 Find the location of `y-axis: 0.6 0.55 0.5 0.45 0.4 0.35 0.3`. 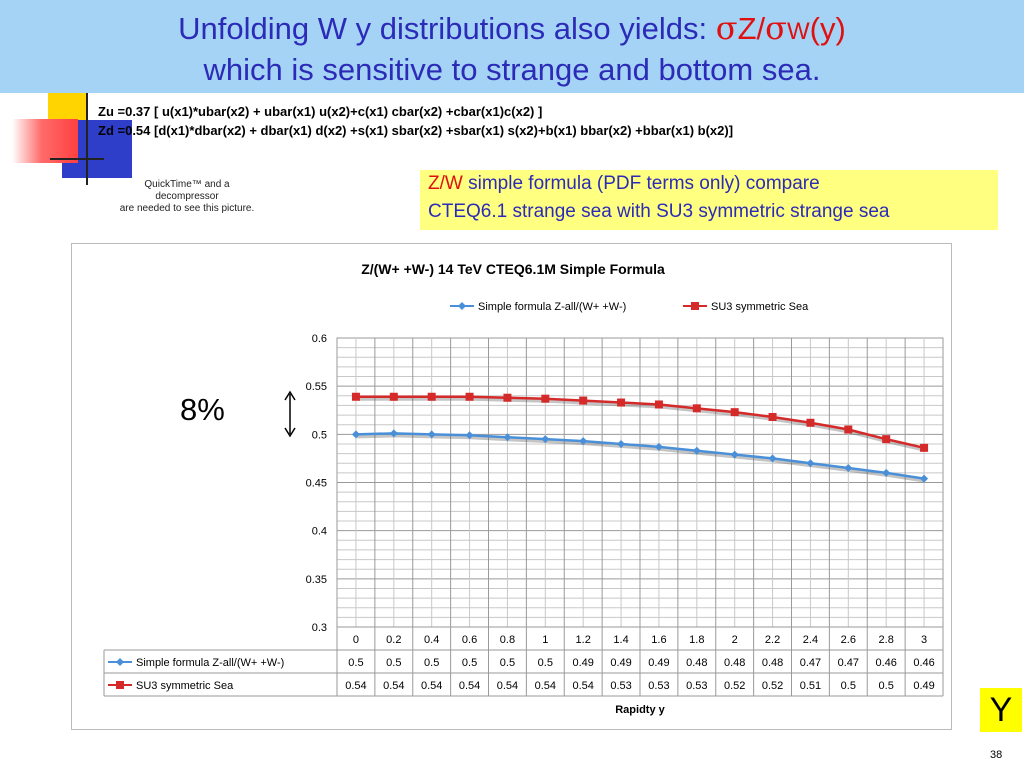

y-axis: 0.6 0.55 0.5 0.45 0.4 0.35 0.3 is located at coordinates (316, 483).